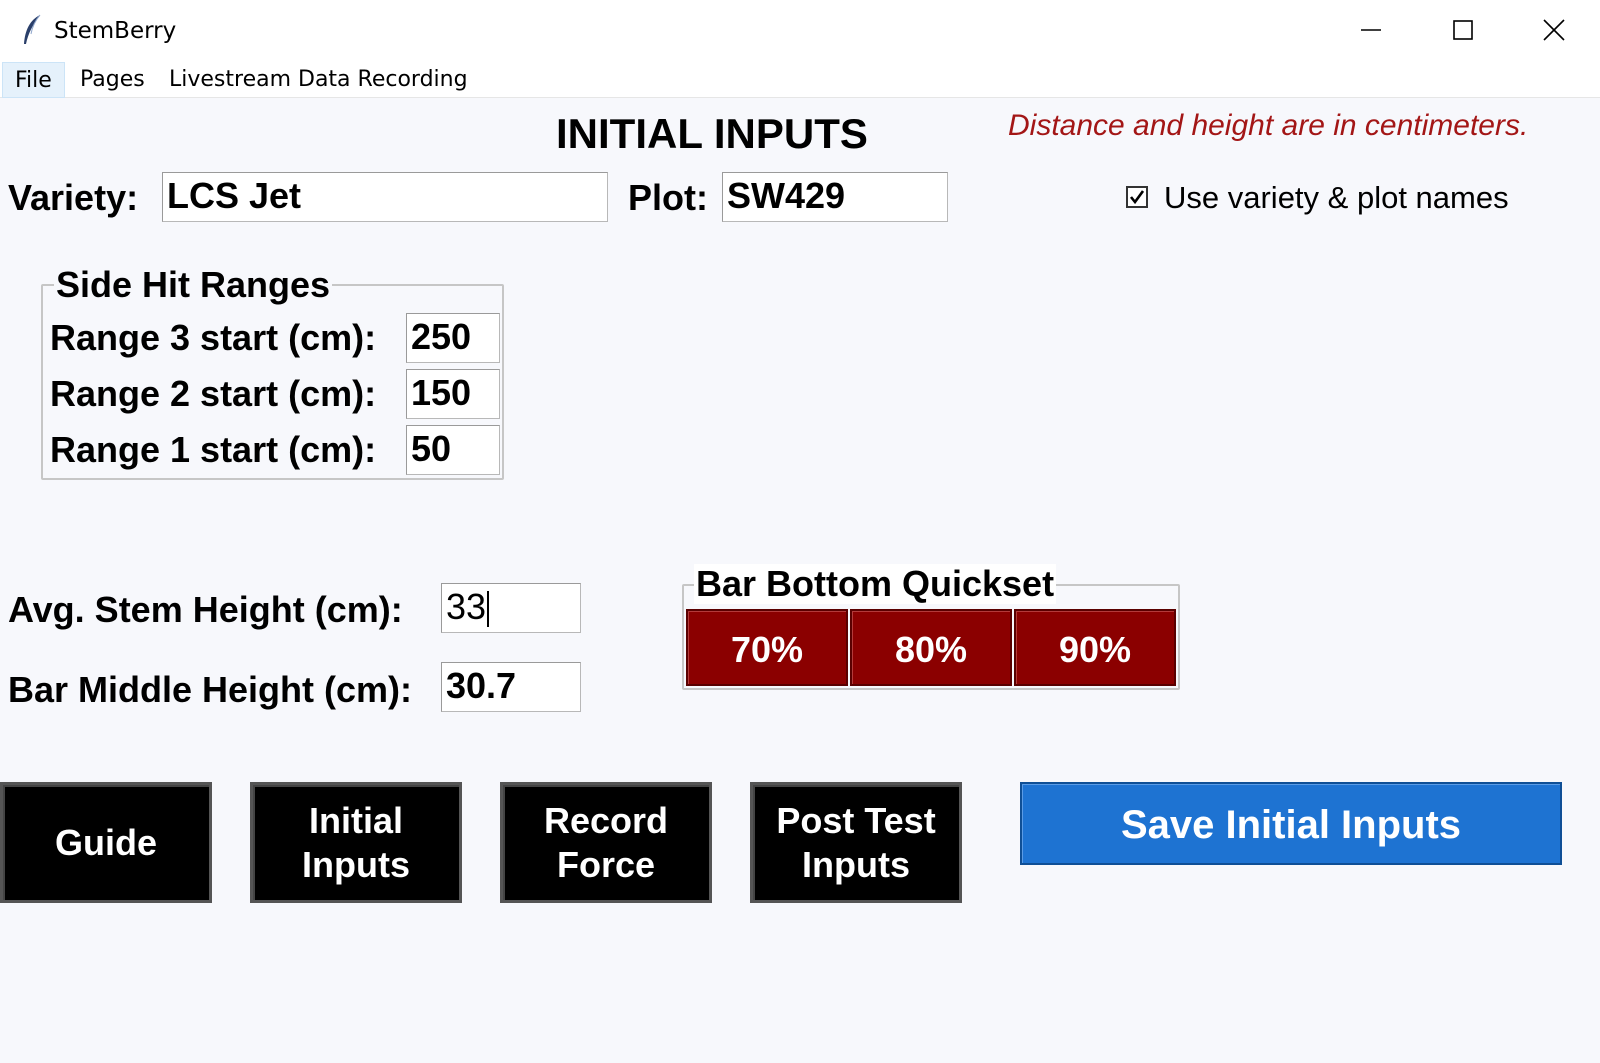 The image size is (1600, 1063). Describe the element at coordinates (112, 79) in the screenshot. I see `menu-pages: Pages` at that location.